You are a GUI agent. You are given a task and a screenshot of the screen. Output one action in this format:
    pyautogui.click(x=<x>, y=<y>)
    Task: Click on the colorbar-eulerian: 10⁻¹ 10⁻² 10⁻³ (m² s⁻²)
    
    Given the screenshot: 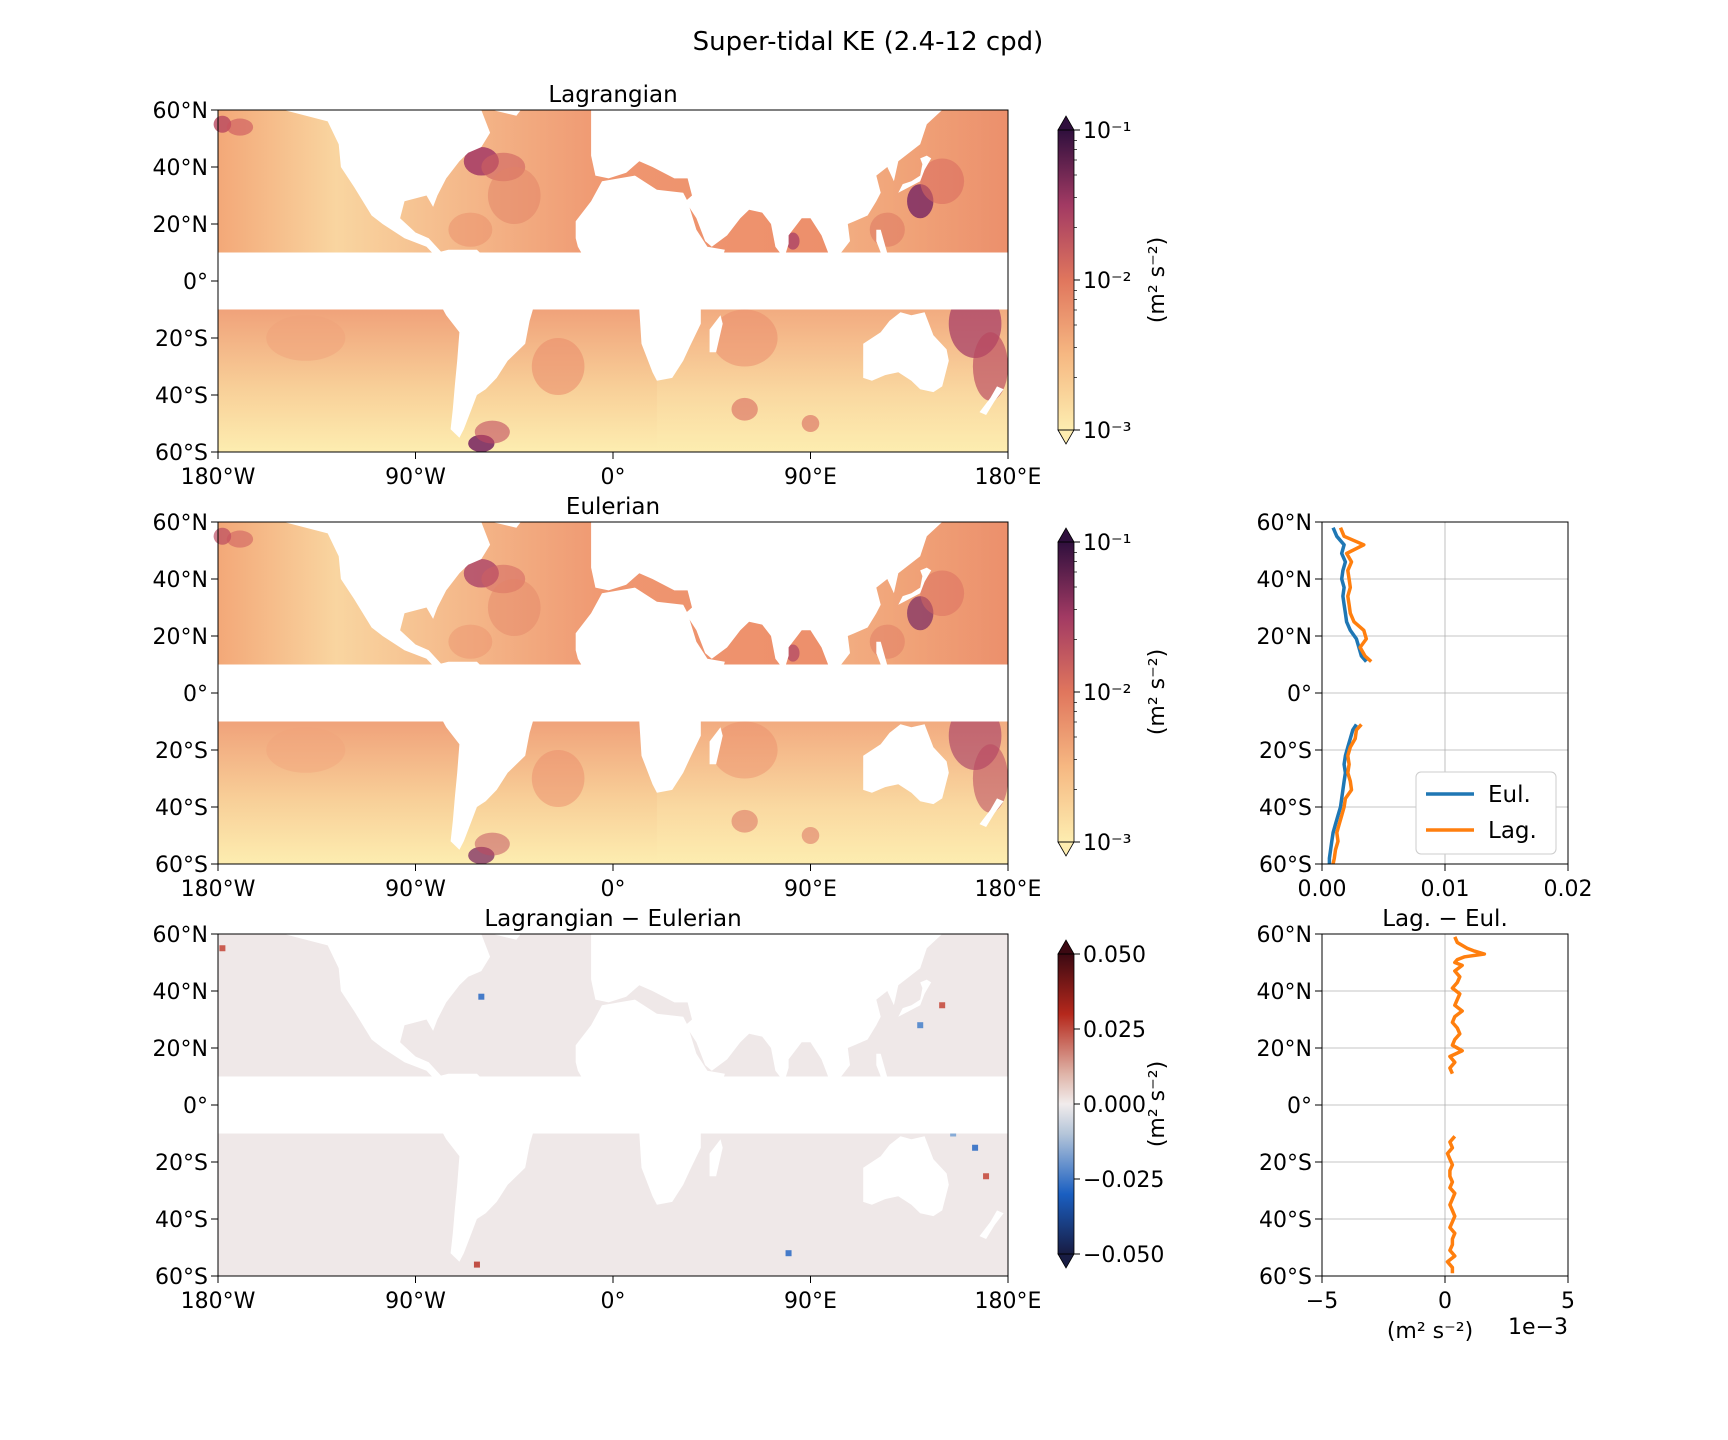 What is the action you would take?
    pyautogui.click(x=1113, y=692)
    